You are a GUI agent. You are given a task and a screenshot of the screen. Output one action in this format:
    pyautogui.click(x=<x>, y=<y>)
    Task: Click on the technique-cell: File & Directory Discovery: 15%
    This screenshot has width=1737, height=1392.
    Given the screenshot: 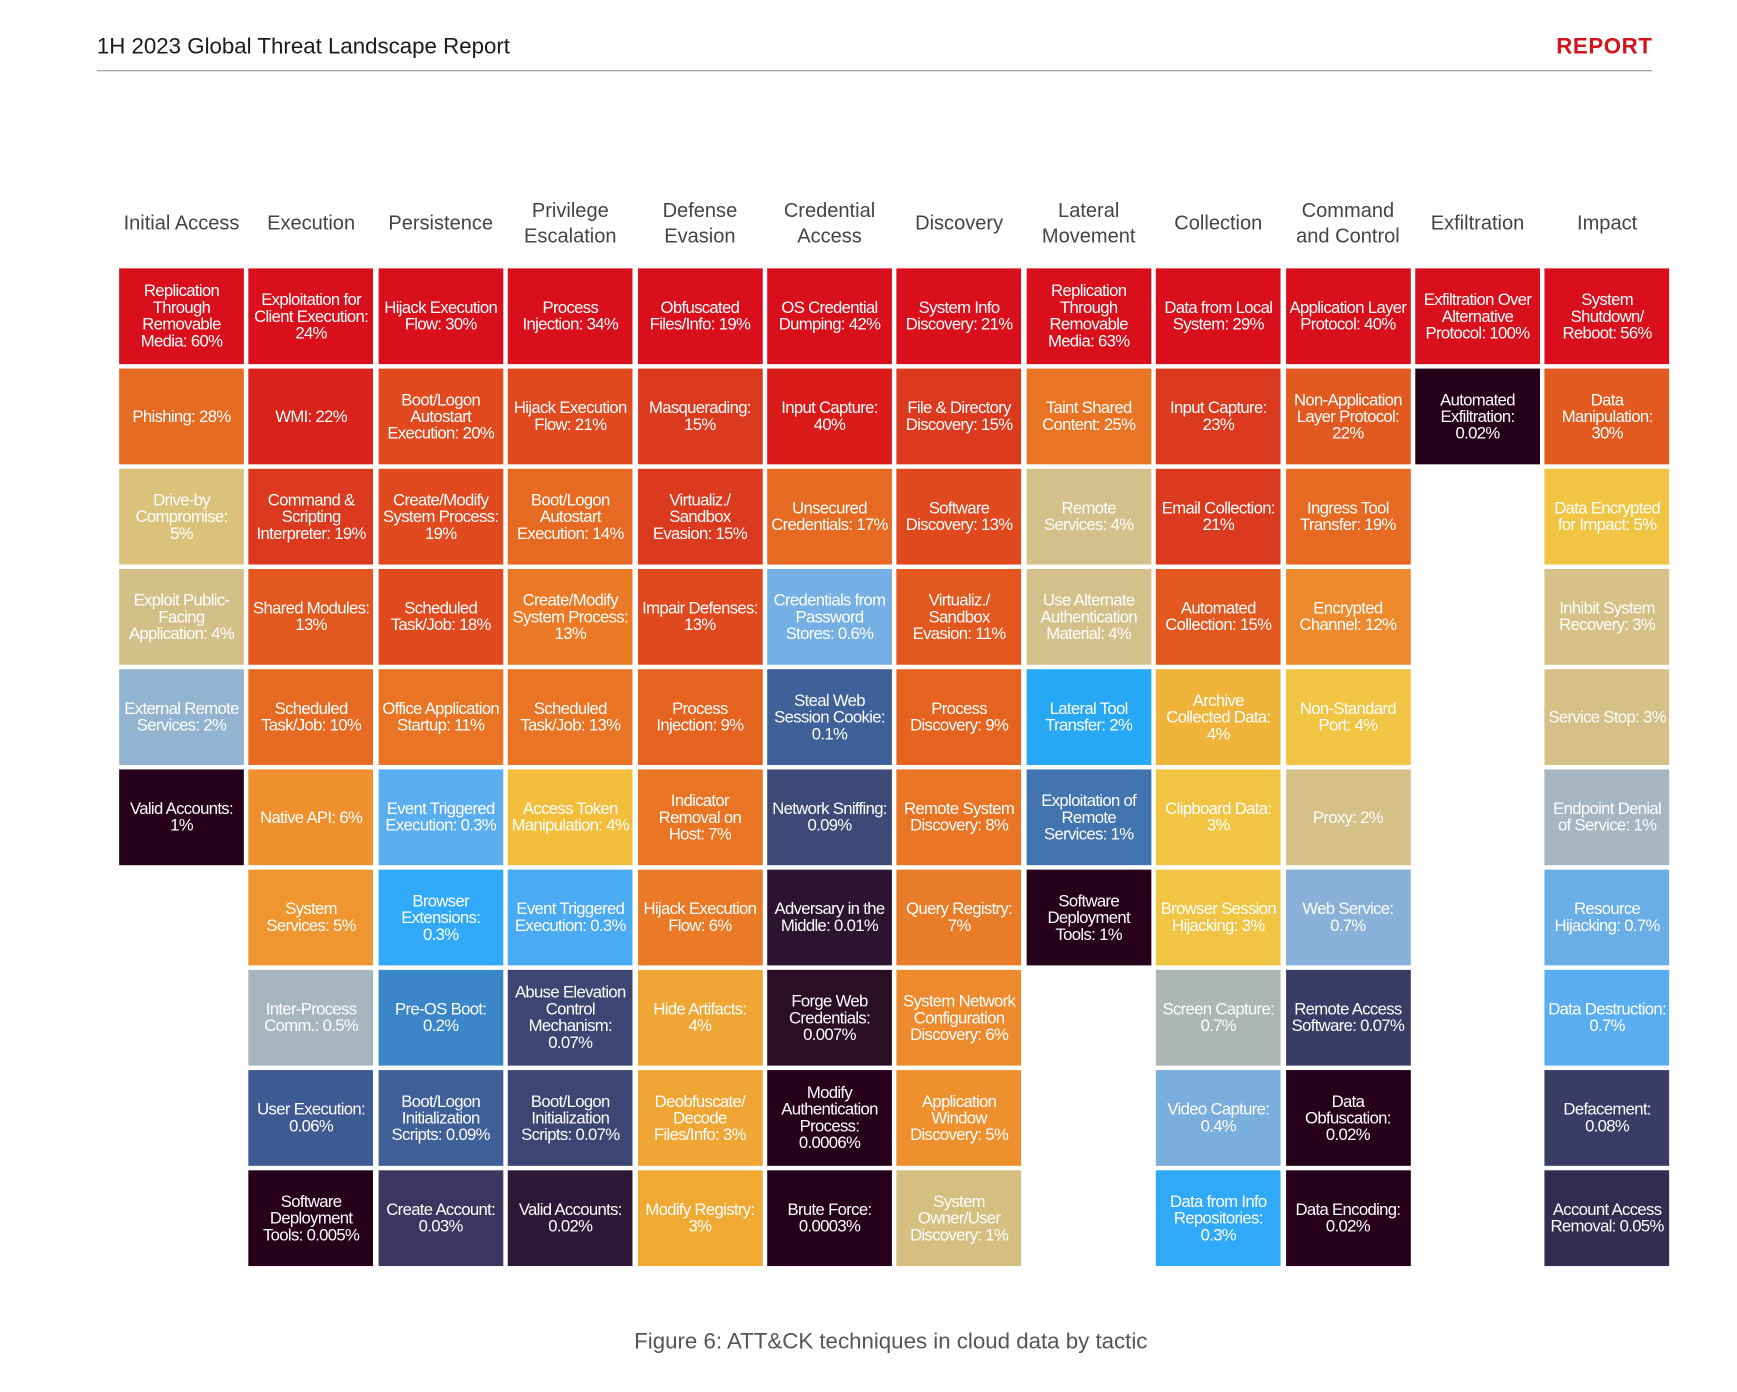 What is the action you would take?
    pyautogui.click(x=959, y=416)
    